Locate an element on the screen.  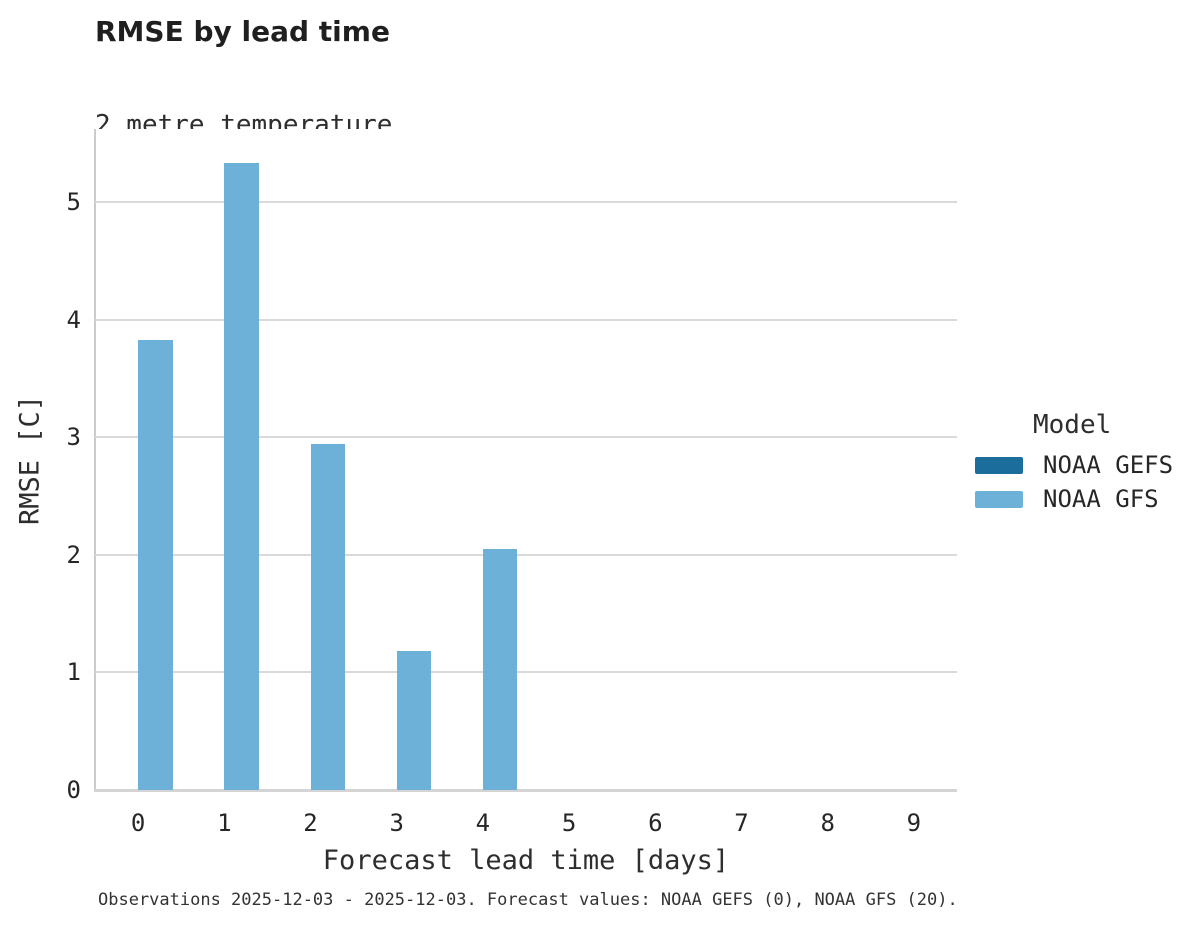
legend-items: NOAA GEFS NOAA GFS is located at coordinates (1074, 482).